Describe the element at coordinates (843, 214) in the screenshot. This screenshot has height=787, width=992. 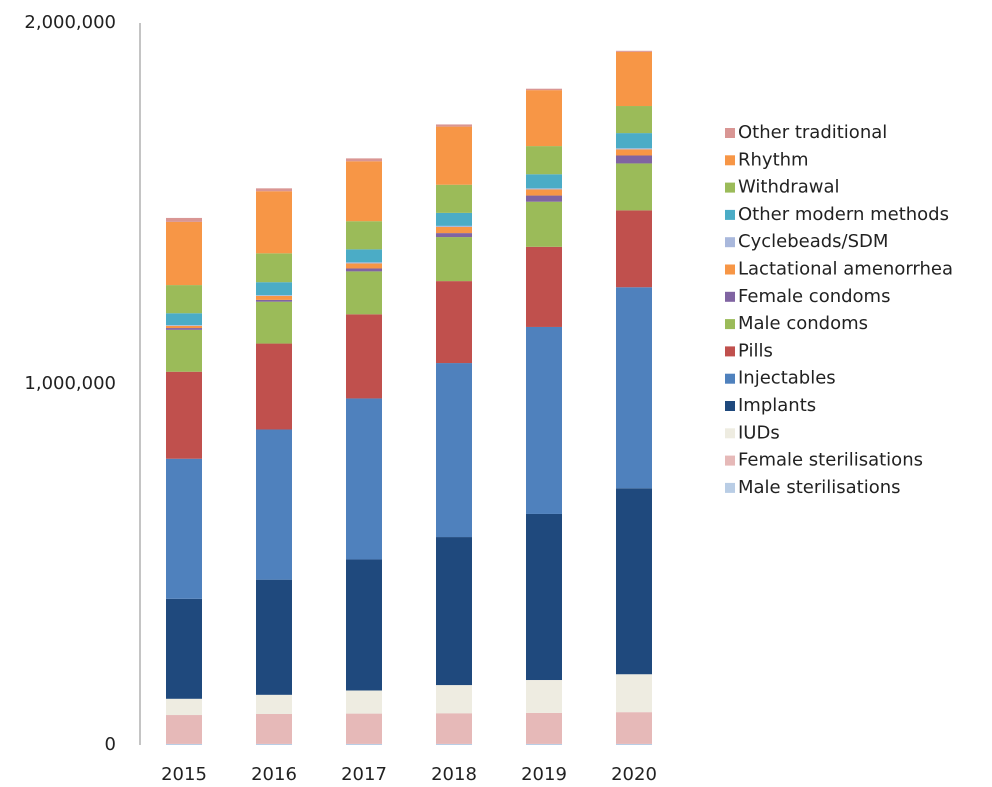
I see `legend-label: Other modern methods` at that location.